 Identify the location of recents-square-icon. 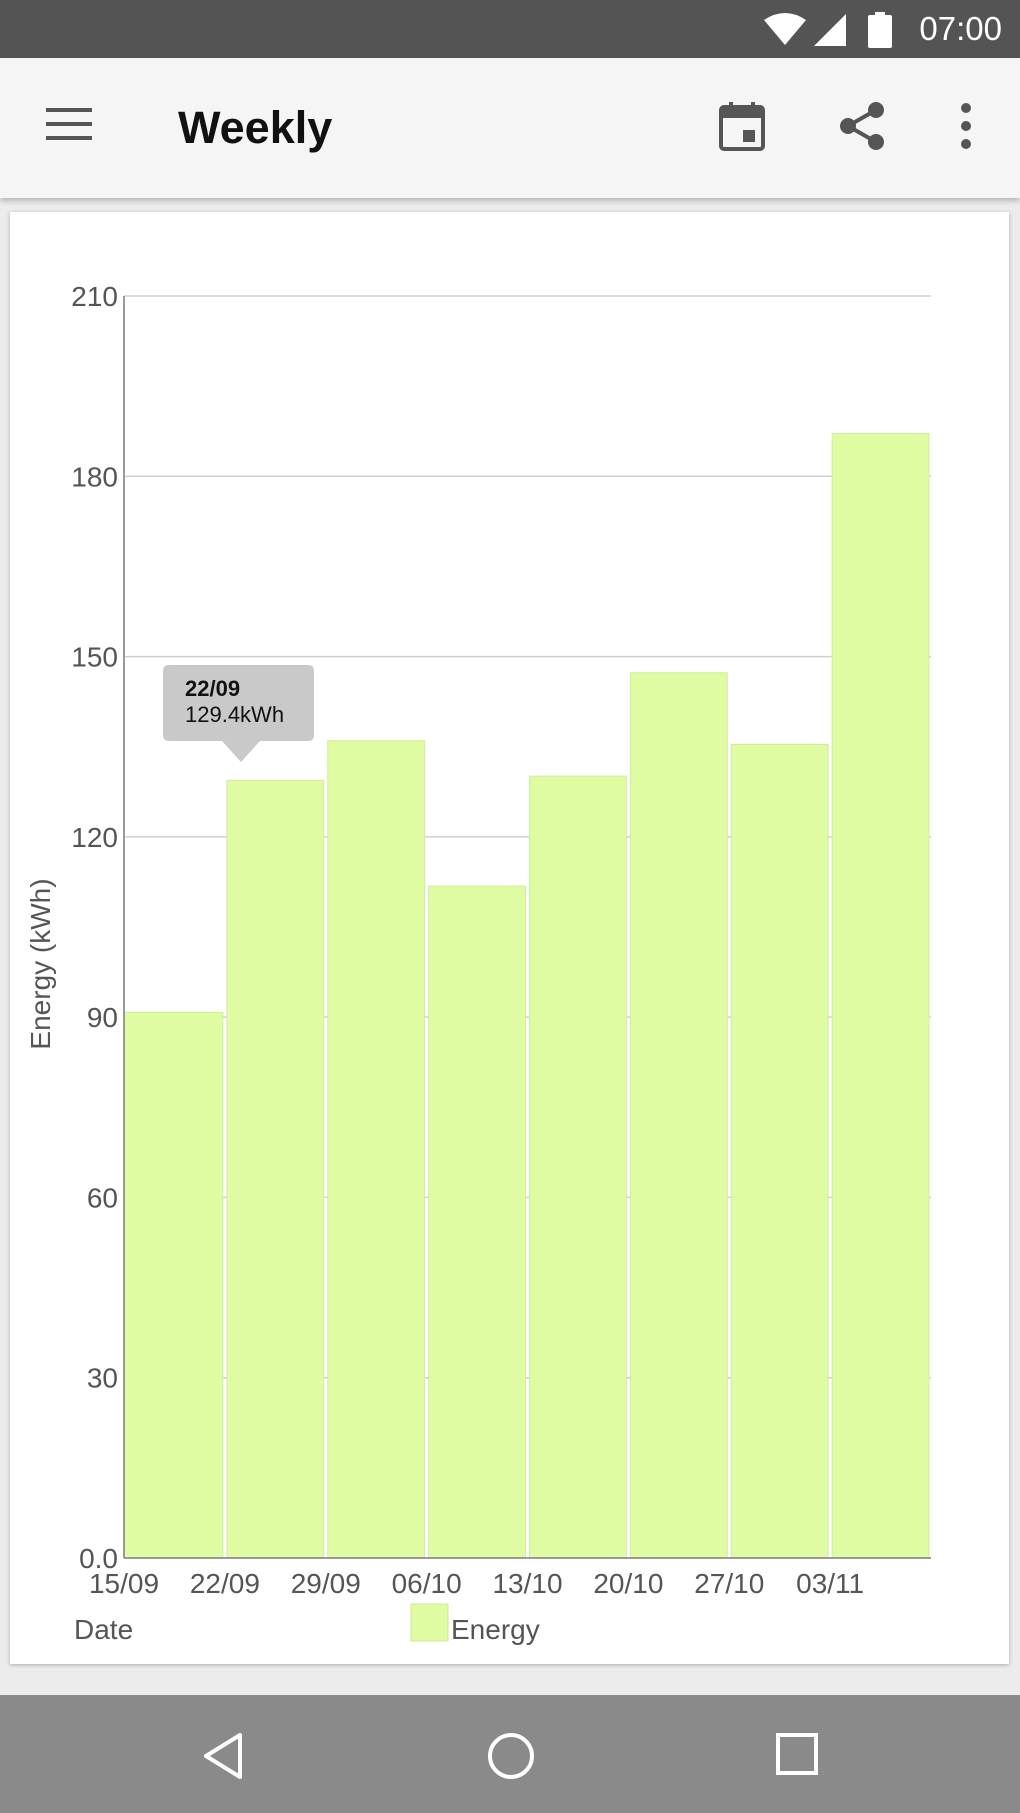
(797, 1754).